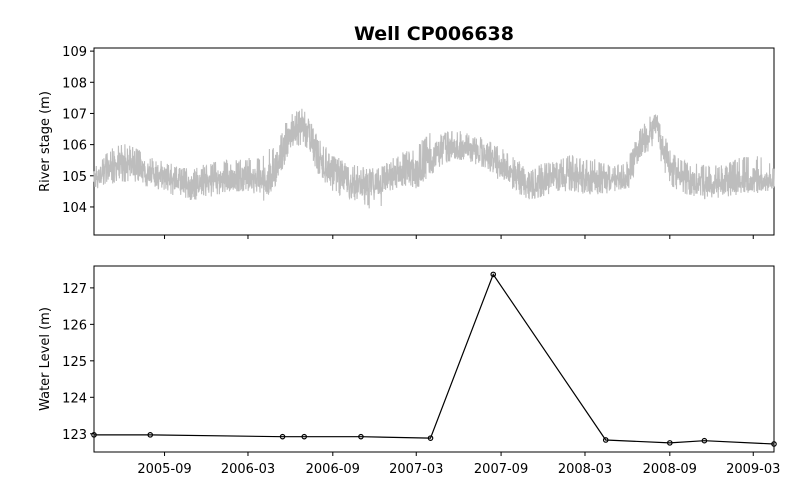  I want to click on y-tick-label: 127, so click(74, 289).